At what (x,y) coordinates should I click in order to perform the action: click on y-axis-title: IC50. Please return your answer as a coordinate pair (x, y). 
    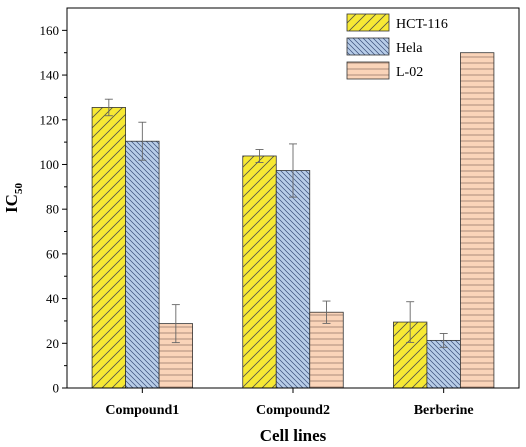
    Looking at the image, I should click on (13, 198).